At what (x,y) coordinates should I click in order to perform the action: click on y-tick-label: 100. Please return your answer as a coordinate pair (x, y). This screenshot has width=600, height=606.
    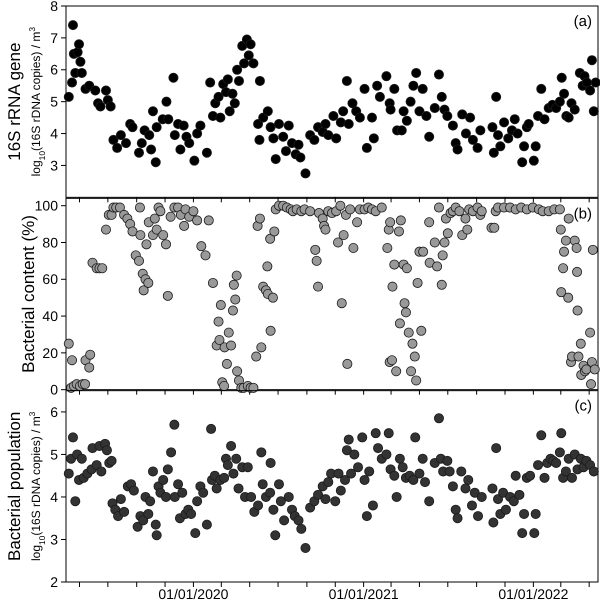
    Looking at the image, I should click on (46, 206).